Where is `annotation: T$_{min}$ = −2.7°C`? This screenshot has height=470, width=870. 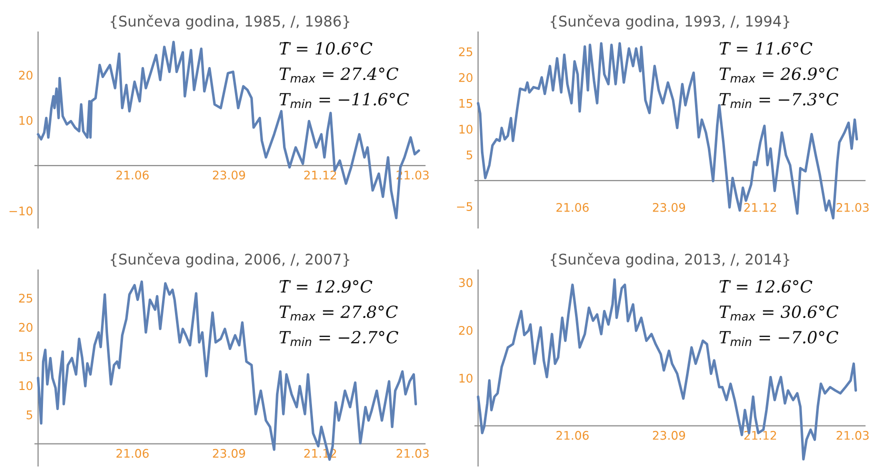
annotation: T$_{min}$ = −2.7°C is located at coordinates (339, 338).